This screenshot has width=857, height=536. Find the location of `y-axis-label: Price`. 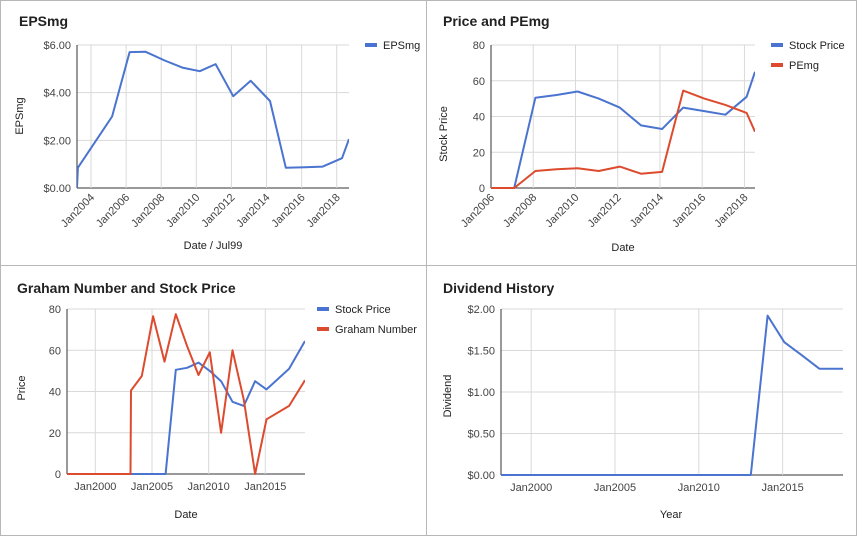

y-axis-label: Price is located at coordinates (22, 387).